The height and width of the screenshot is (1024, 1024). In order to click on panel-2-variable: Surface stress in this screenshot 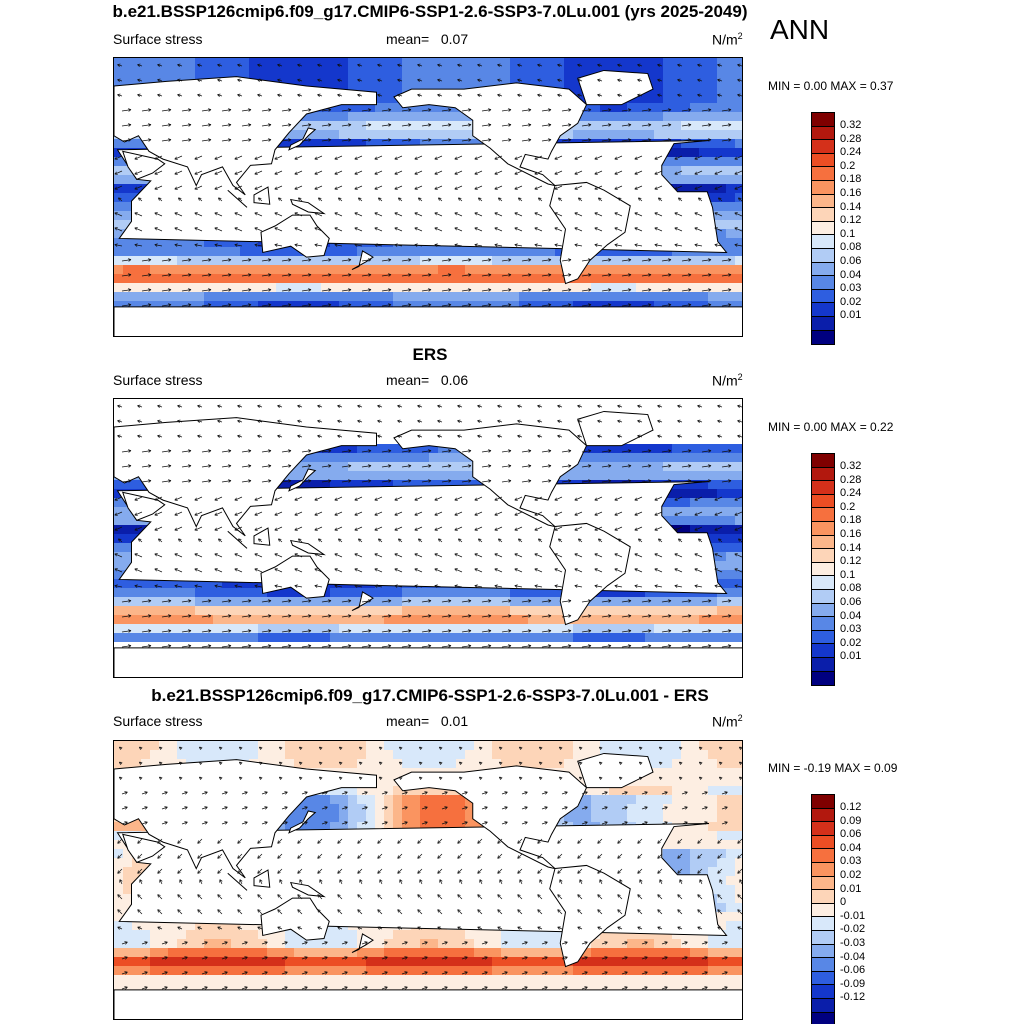, I will do `click(158, 380)`.